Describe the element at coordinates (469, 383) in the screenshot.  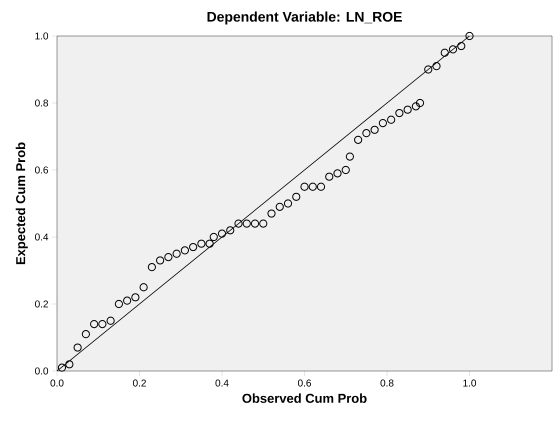
I see `x-tick-label: 1.0` at that location.